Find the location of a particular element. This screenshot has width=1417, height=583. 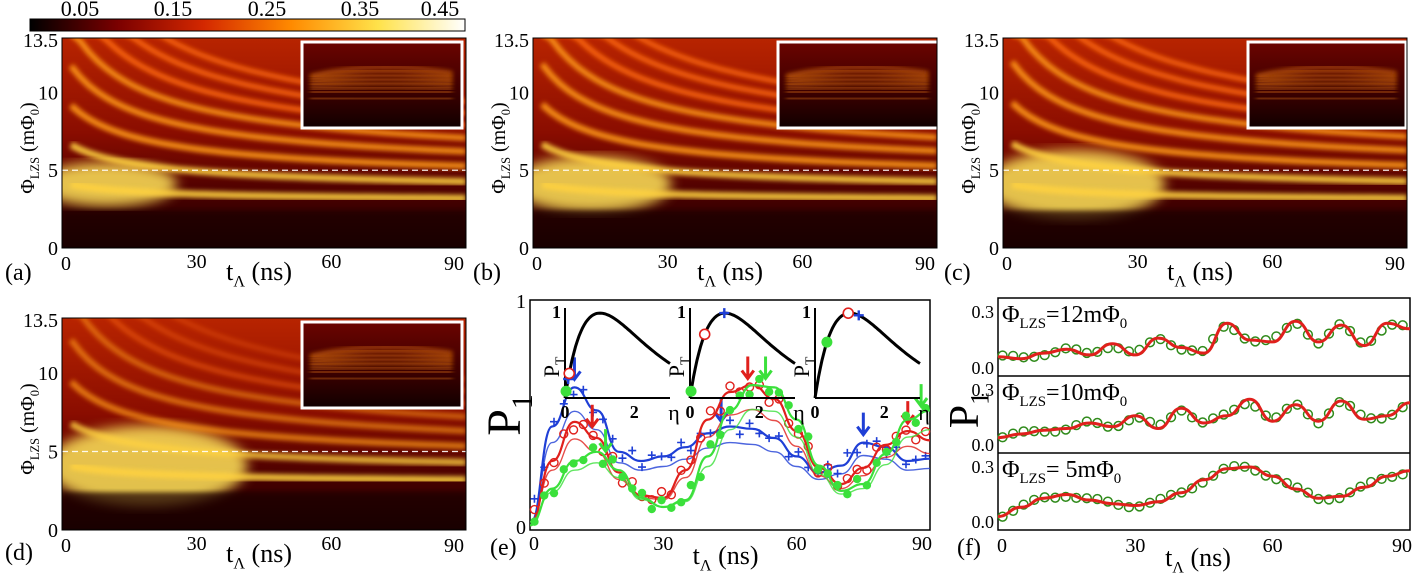

subplot-legend-part: LZS is located at coordinates (1033, 479).